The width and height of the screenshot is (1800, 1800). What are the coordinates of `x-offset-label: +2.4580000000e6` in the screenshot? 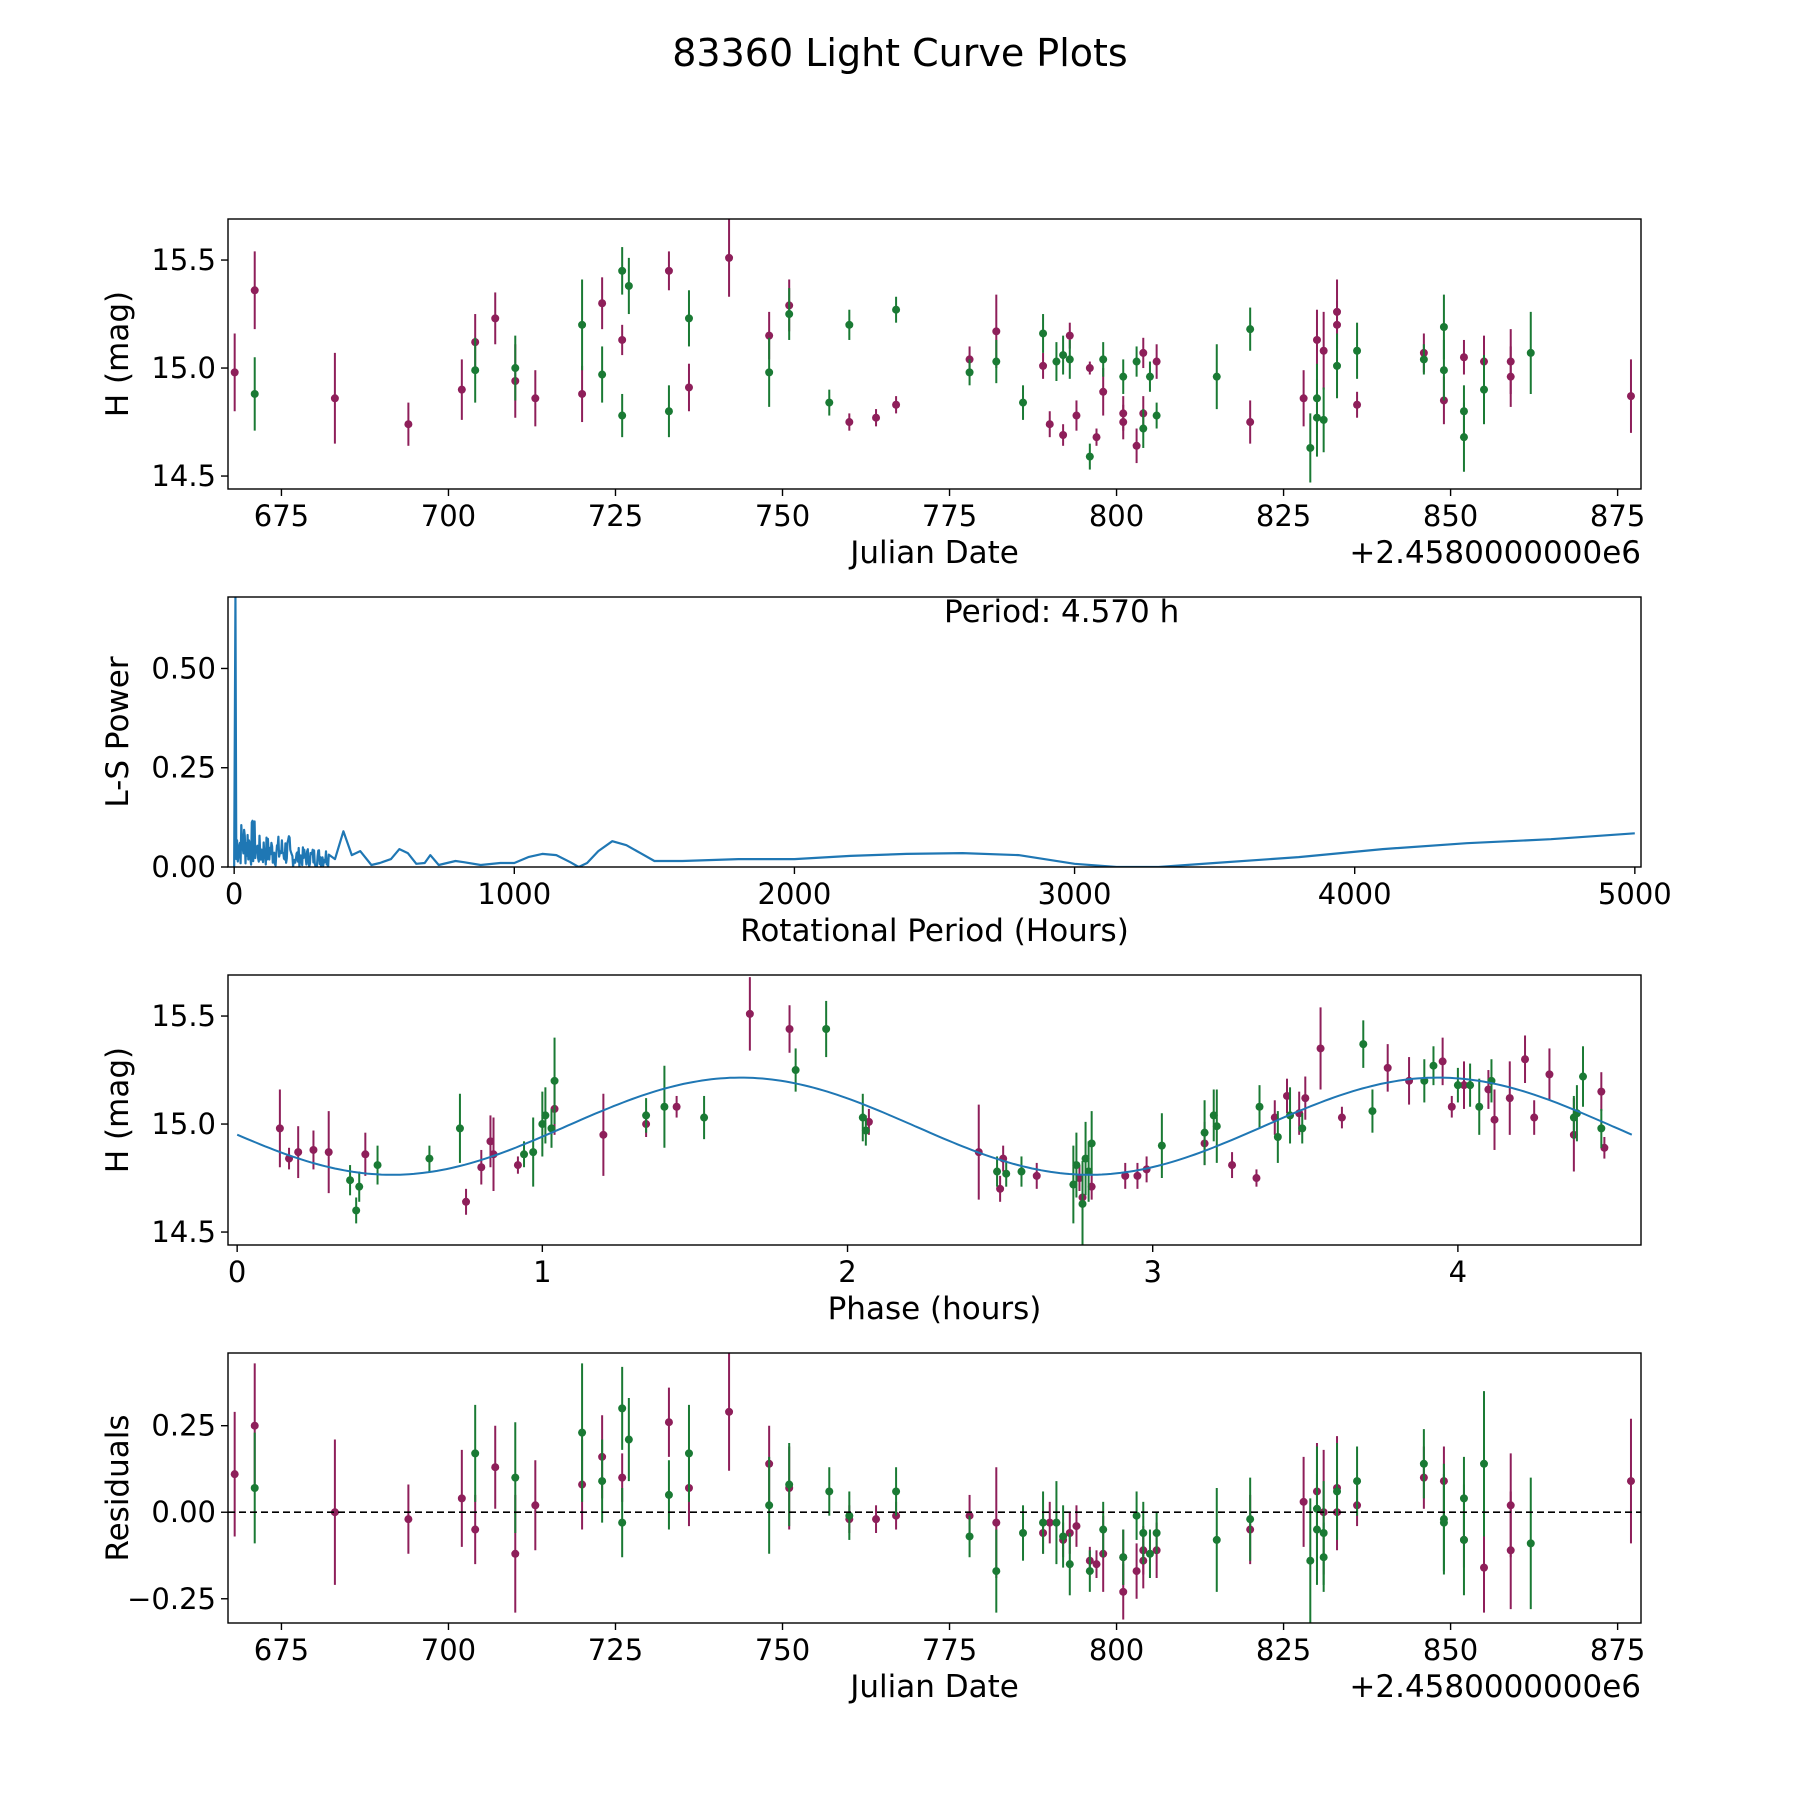 It's located at (1495, 1687).